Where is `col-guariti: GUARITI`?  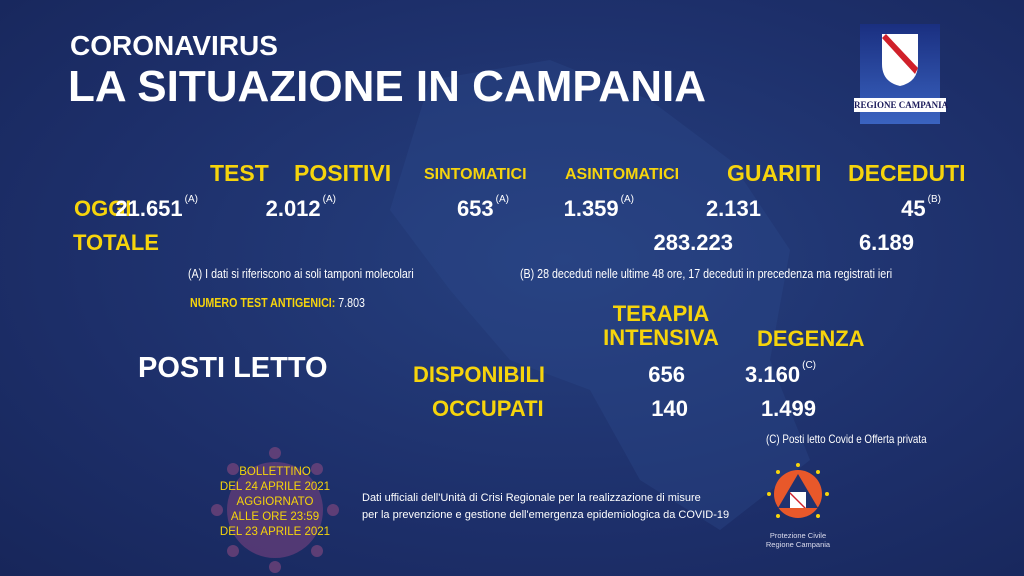
col-guariti: GUARITI is located at coordinates (774, 173).